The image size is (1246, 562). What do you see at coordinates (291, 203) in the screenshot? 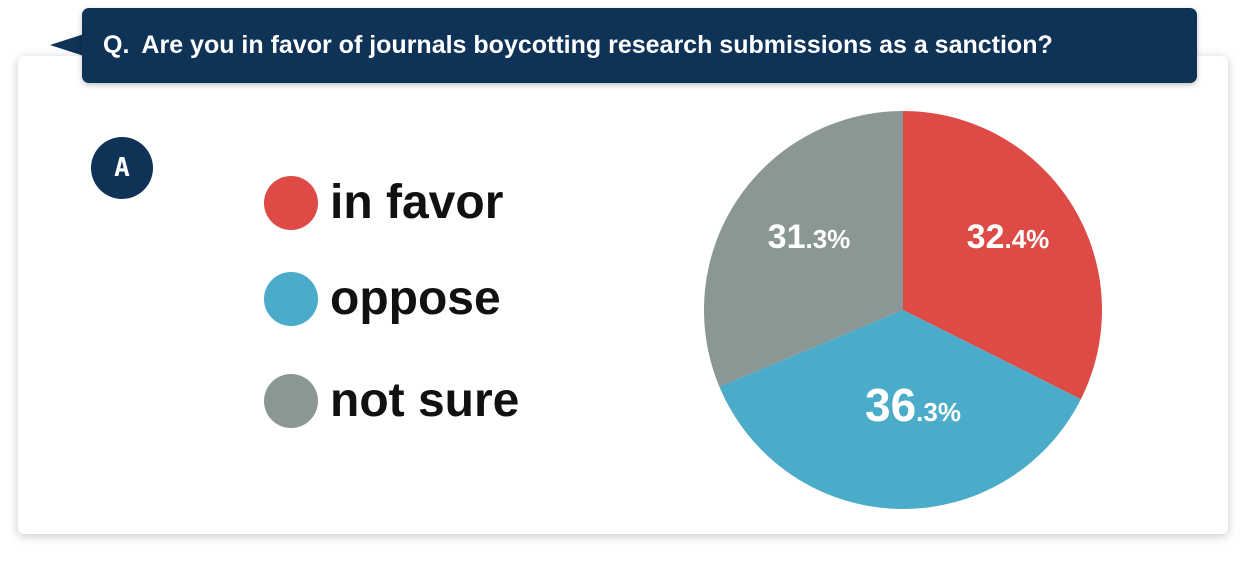
I see `legend-swatch-in-favor` at bounding box center [291, 203].